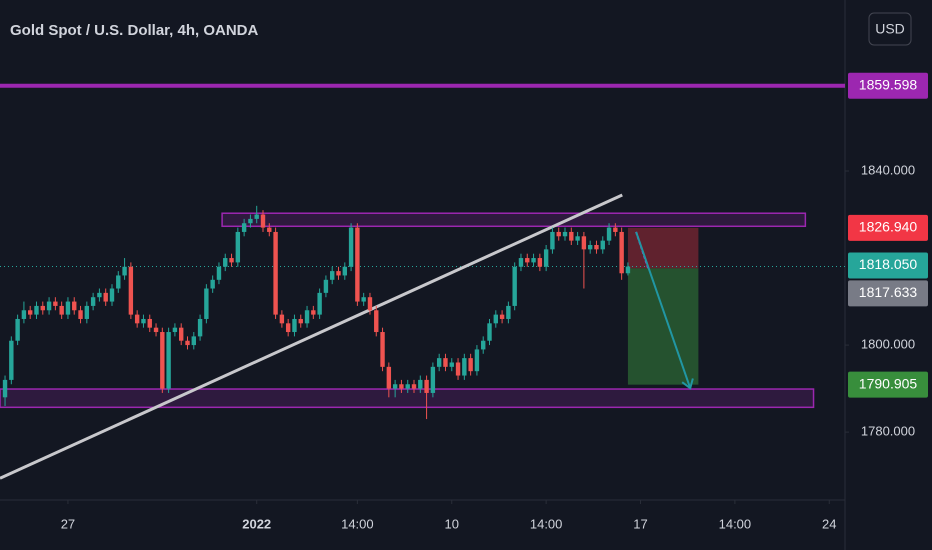  Describe the element at coordinates (687, 384) in the screenshot. I see `arrow-head` at that location.